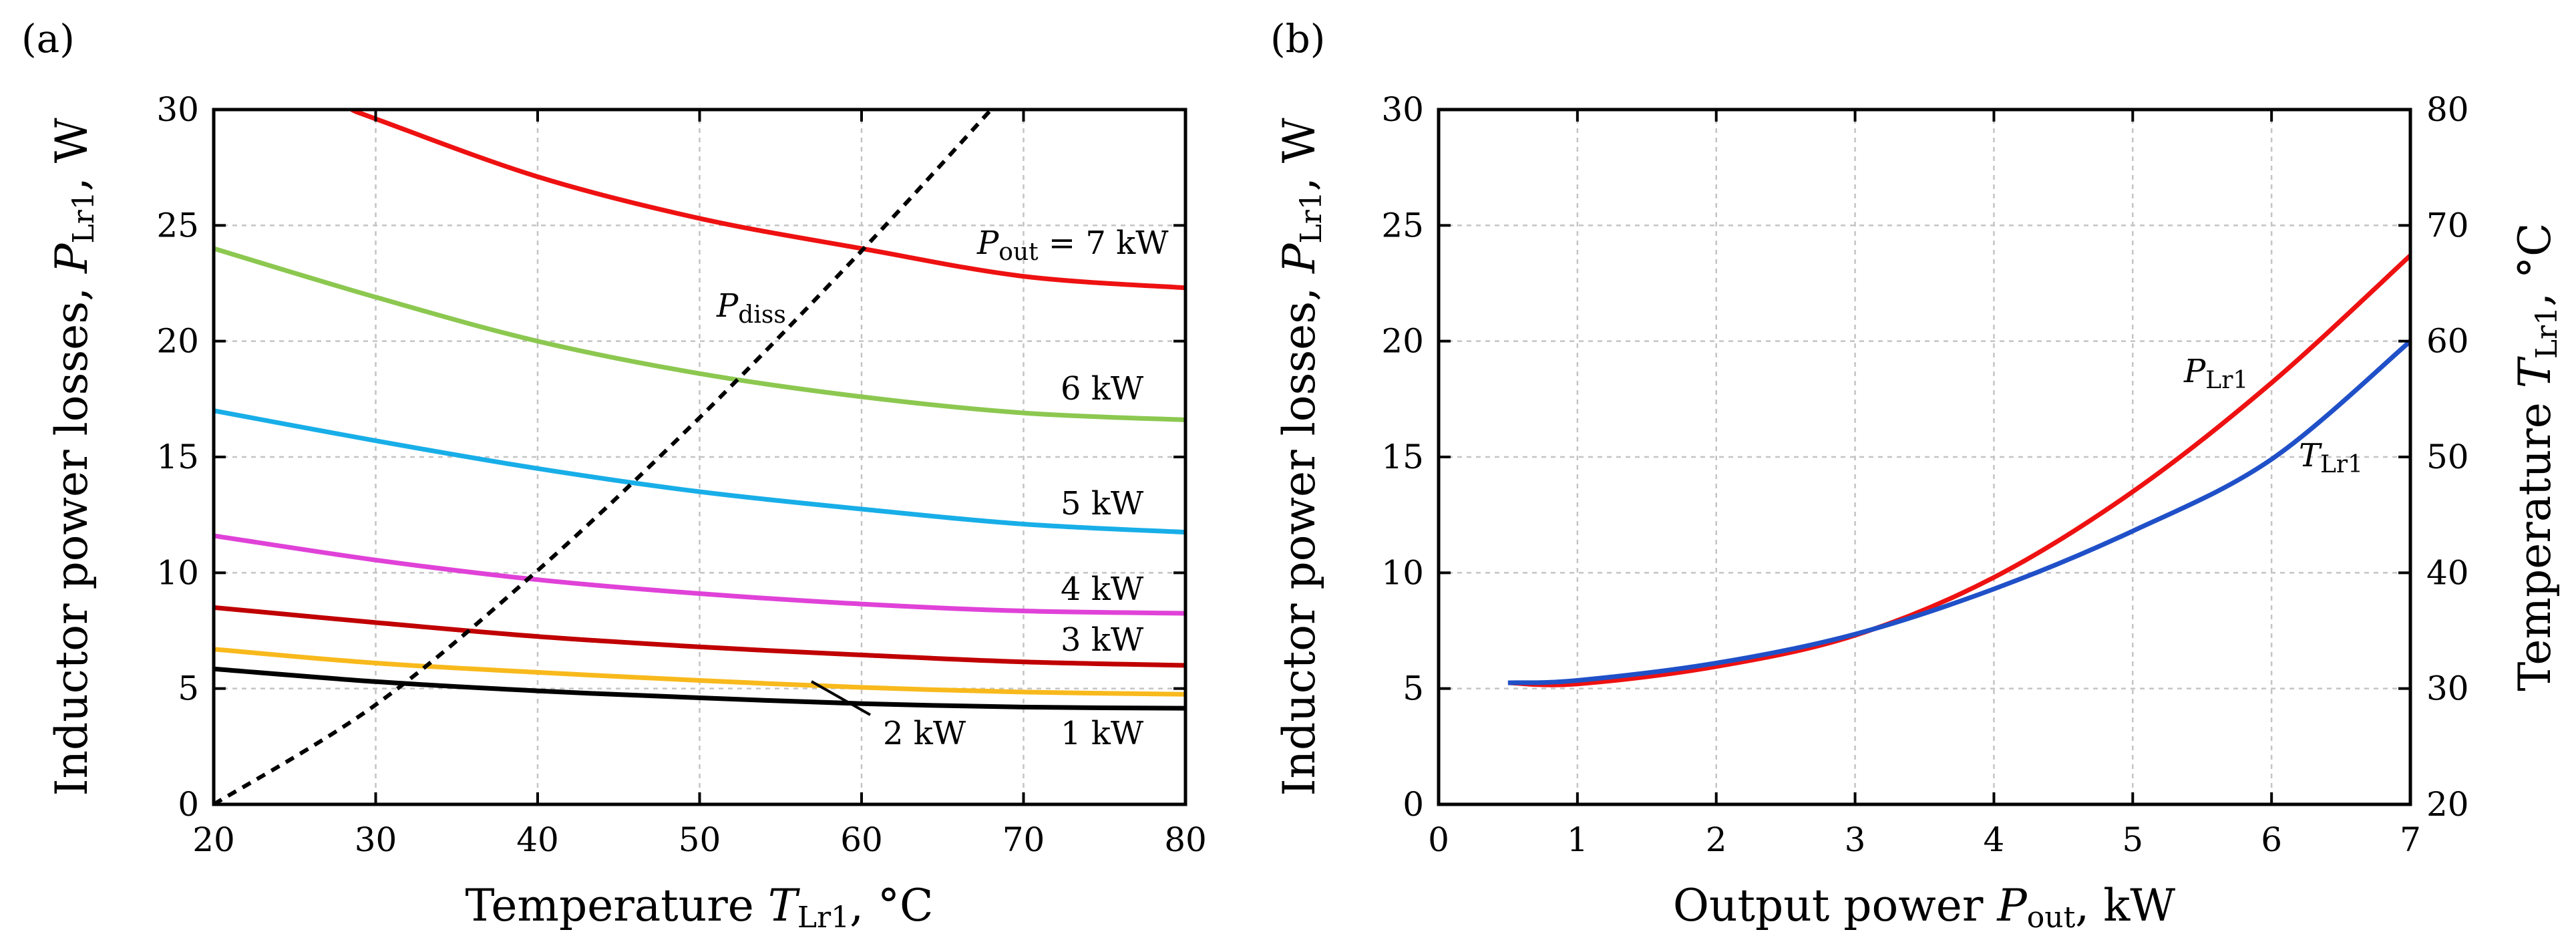 The image size is (2576, 948). Describe the element at coordinates (1413, 689) in the screenshot. I see `panel-b-y-tick-label: 5` at that location.